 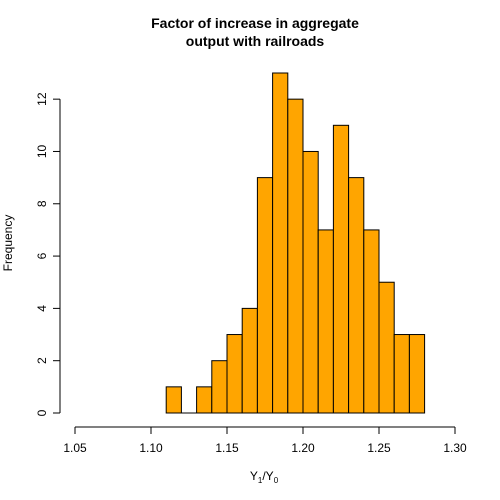 I want to click on y-tick-label-1: 2, so click(x=42, y=360).